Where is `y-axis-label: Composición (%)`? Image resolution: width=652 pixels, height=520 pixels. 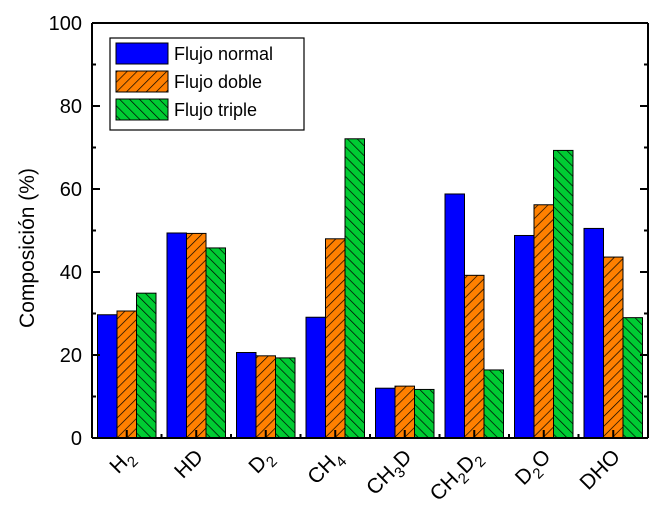
y-axis-label: Composición (%) is located at coordinates (27, 248).